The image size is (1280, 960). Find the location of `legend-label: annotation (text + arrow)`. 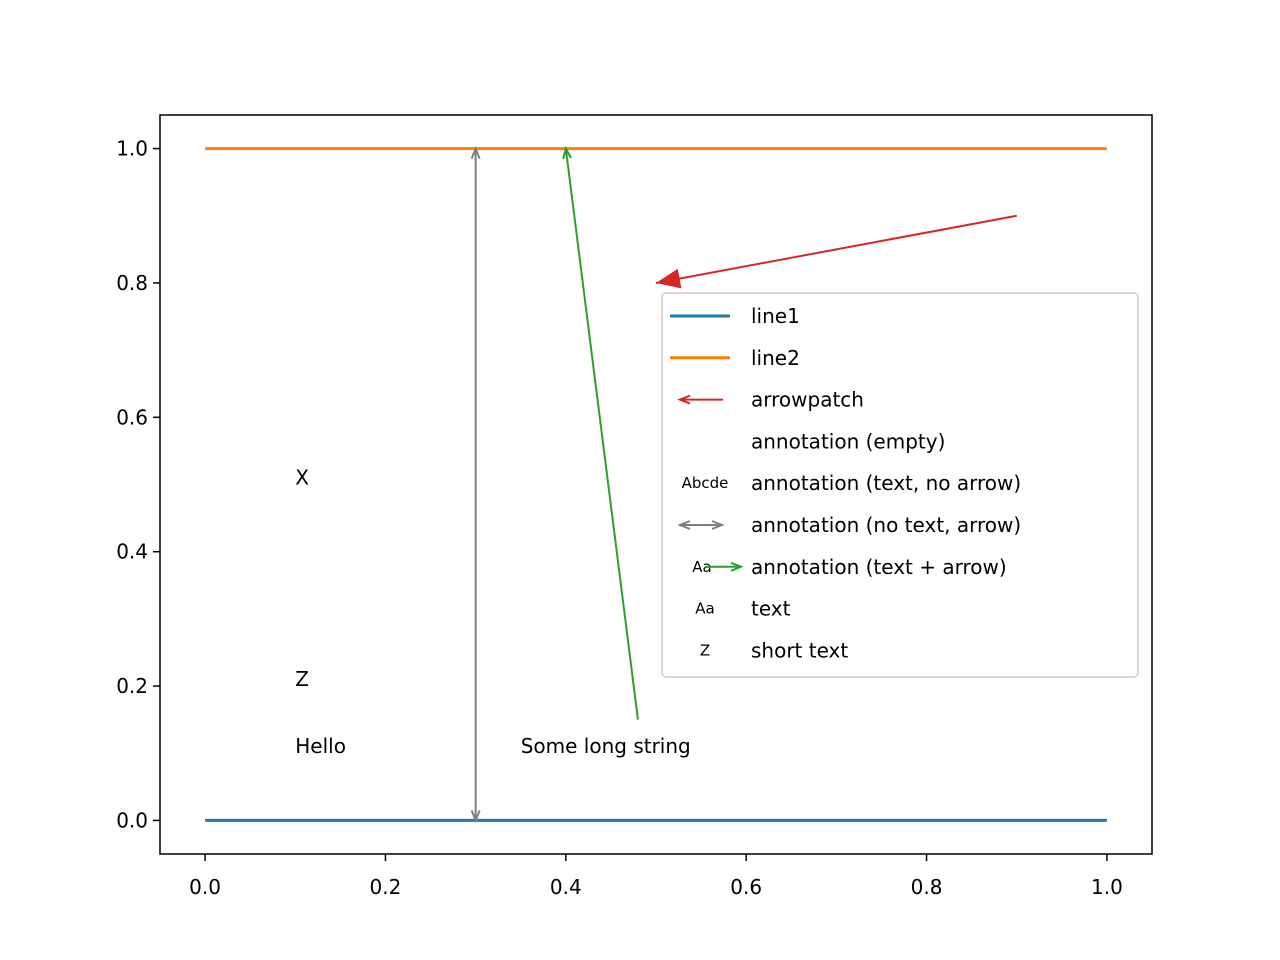

legend-label: annotation (text + arrow) is located at coordinates (879, 567).